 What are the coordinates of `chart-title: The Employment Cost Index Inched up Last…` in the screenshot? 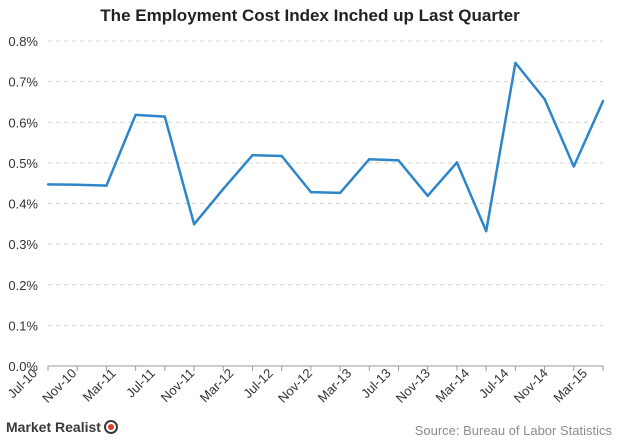 It's located at (310, 15).